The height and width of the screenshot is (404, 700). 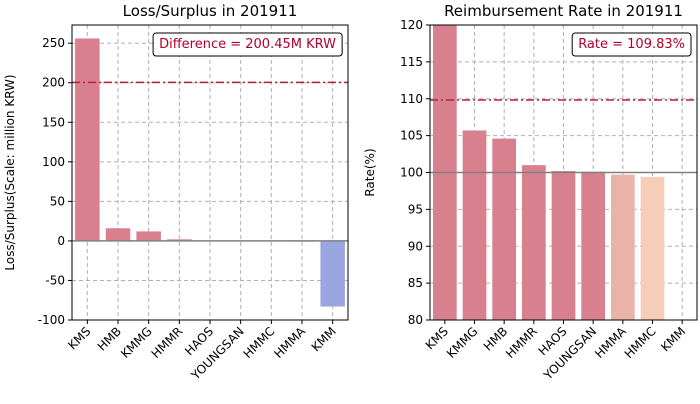 What do you see at coordinates (411, 136) in the screenshot?
I see `y-tick-label: 105` at bounding box center [411, 136].